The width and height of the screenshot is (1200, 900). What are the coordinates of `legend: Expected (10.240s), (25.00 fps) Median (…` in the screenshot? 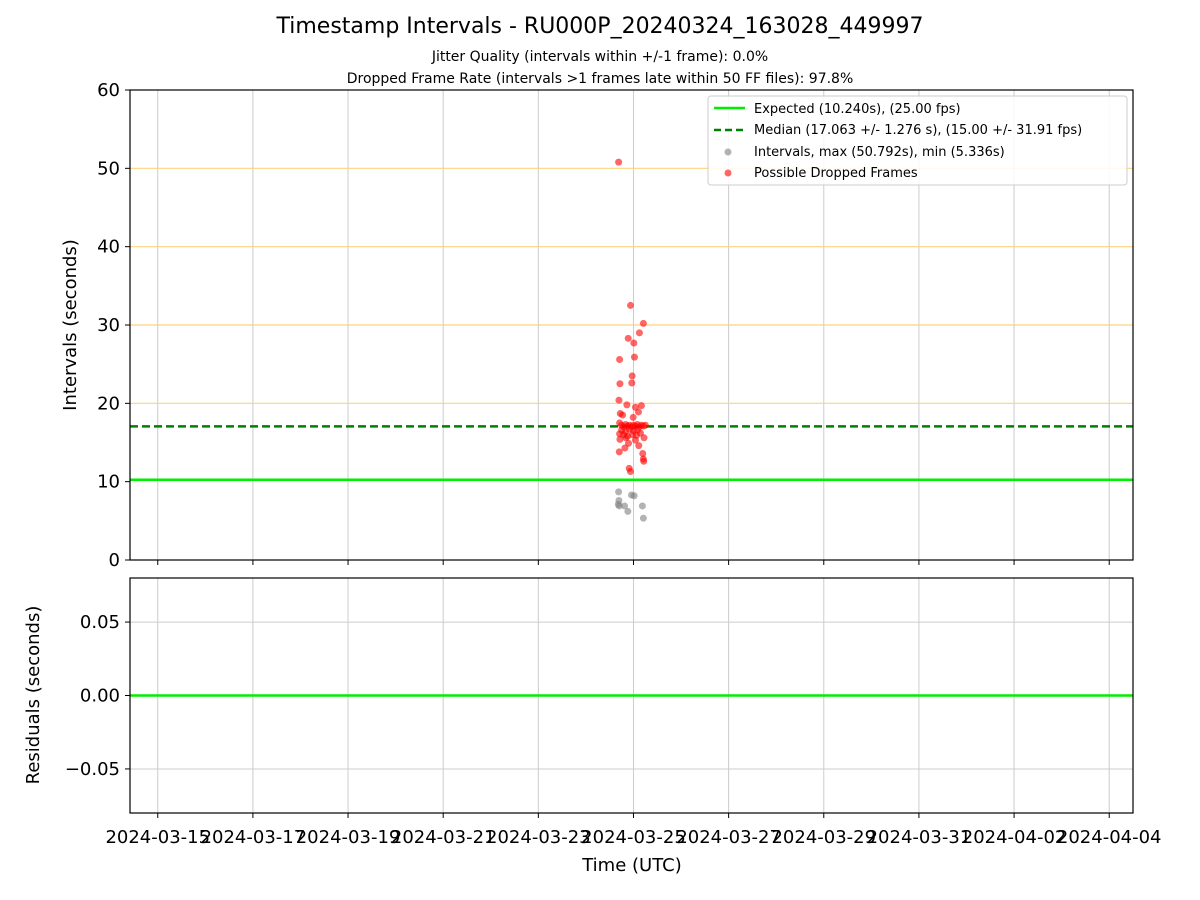 It's located at (917, 140).